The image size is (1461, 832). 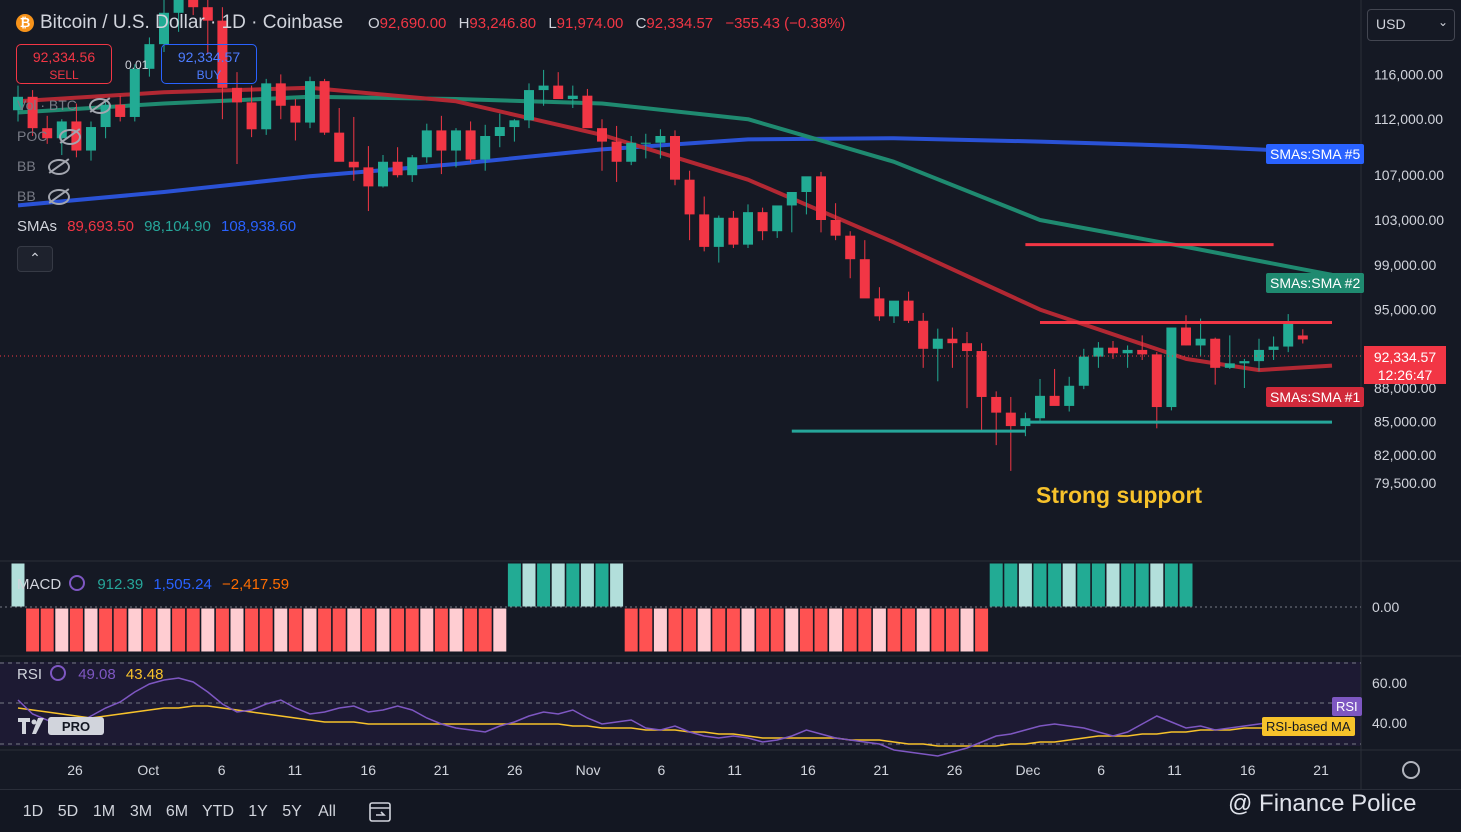 What do you see at coordinates (1315, 283) in the screenshot?
I see `sma2-tag: SMAs:SMA #2` at bounding box center [1315, 283].